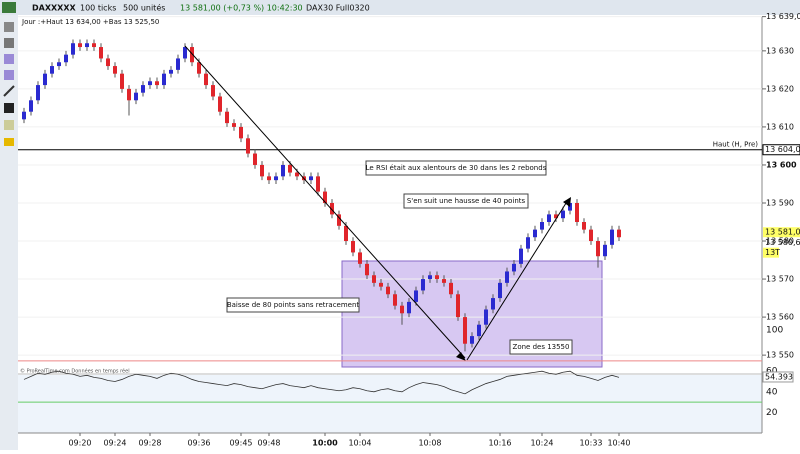 The width and height of the screenshot is (800, 454). Describe the element at coordinates (144, 8) in the screenshot. I see `units: 500 unités` at that location.